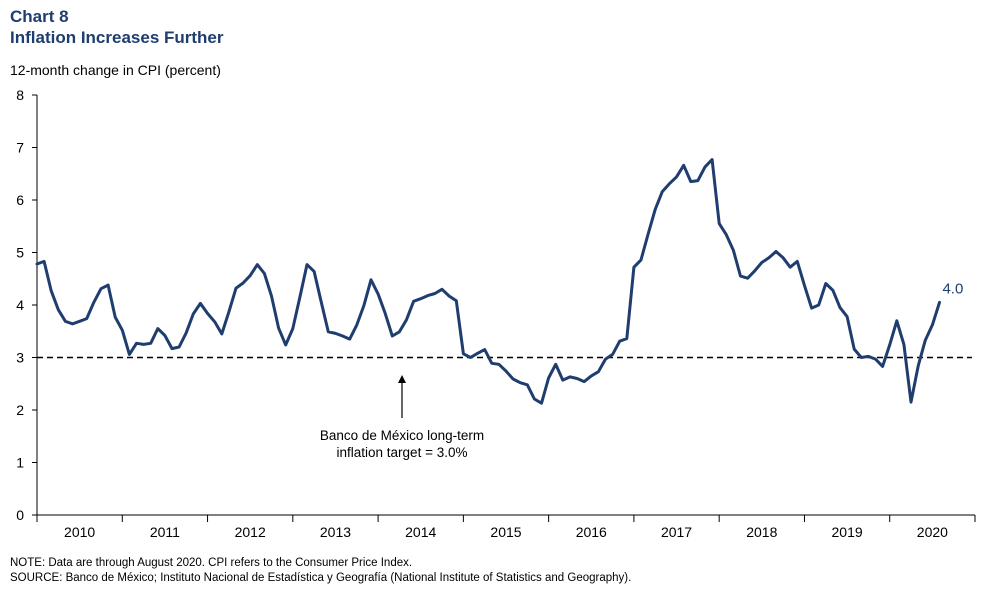 The height and width of the screenshot is (589, 997). Describe the element at coordinates (952, 288) in the screenshot. I see `end-value-label: 4.0` at that location.